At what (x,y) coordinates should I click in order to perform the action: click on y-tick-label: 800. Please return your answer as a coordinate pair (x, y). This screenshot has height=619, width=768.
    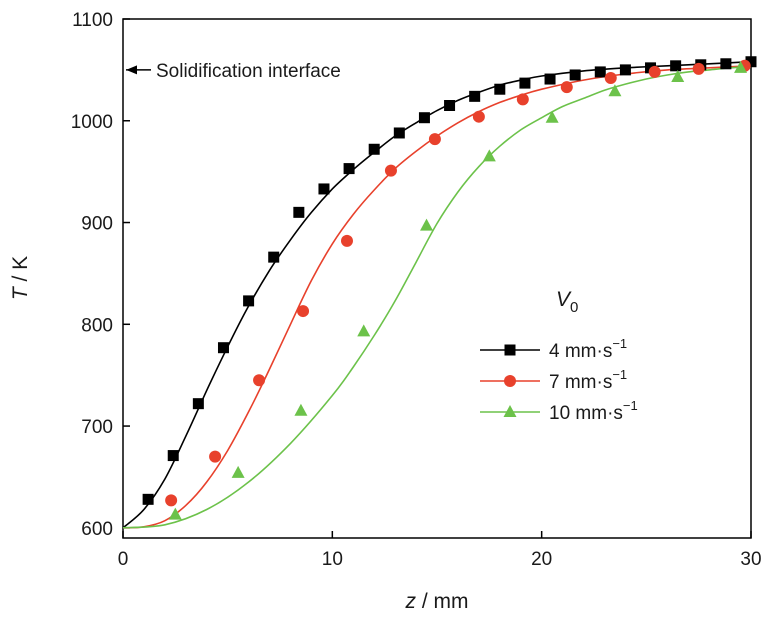
    Looking at the image, I should click on (97, 325).